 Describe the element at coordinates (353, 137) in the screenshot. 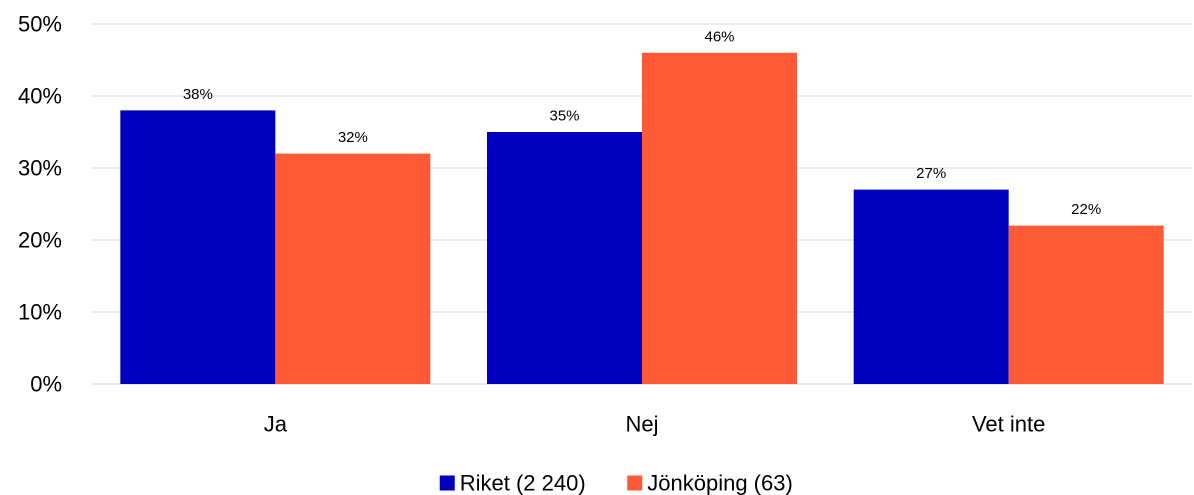

I see `data-label: 32%` at that location.